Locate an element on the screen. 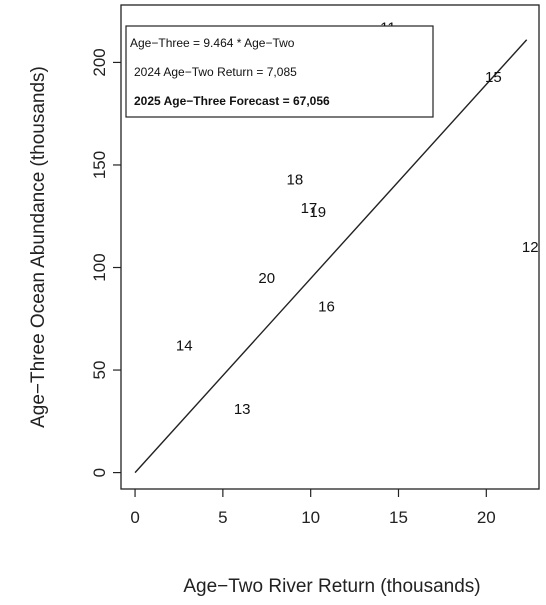 This screenshot has height=605, width=546. legend-line-equation: Age−Three = 9.464 * Age−Two is located at coordinates (212, 43).